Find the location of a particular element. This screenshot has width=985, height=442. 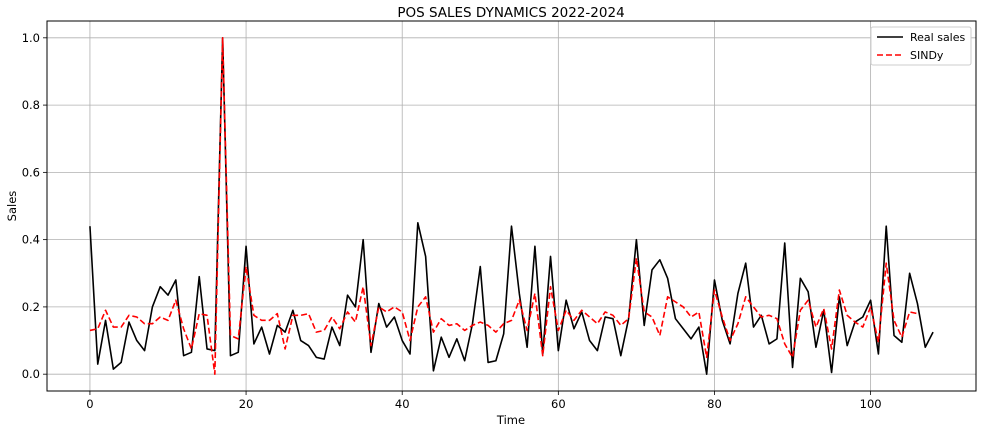

x-tick-label: 0 is located at coordinates (89, 404).